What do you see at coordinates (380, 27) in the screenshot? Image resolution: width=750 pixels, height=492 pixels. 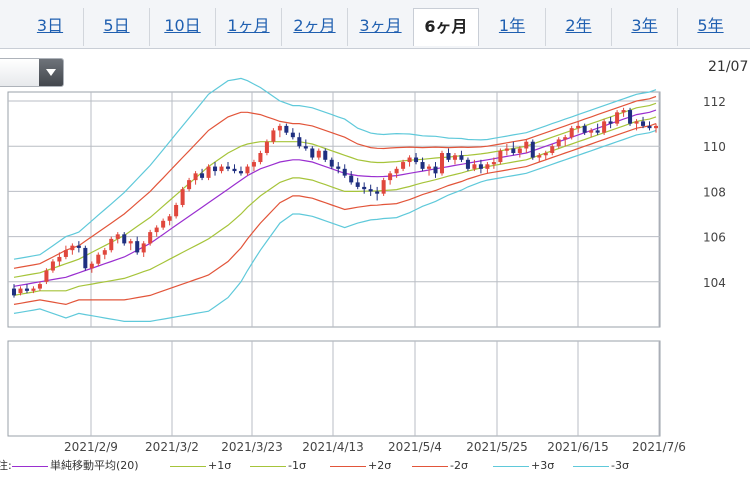 I see `tab-6: 3ヶ月` at bounding box center [380, 27].